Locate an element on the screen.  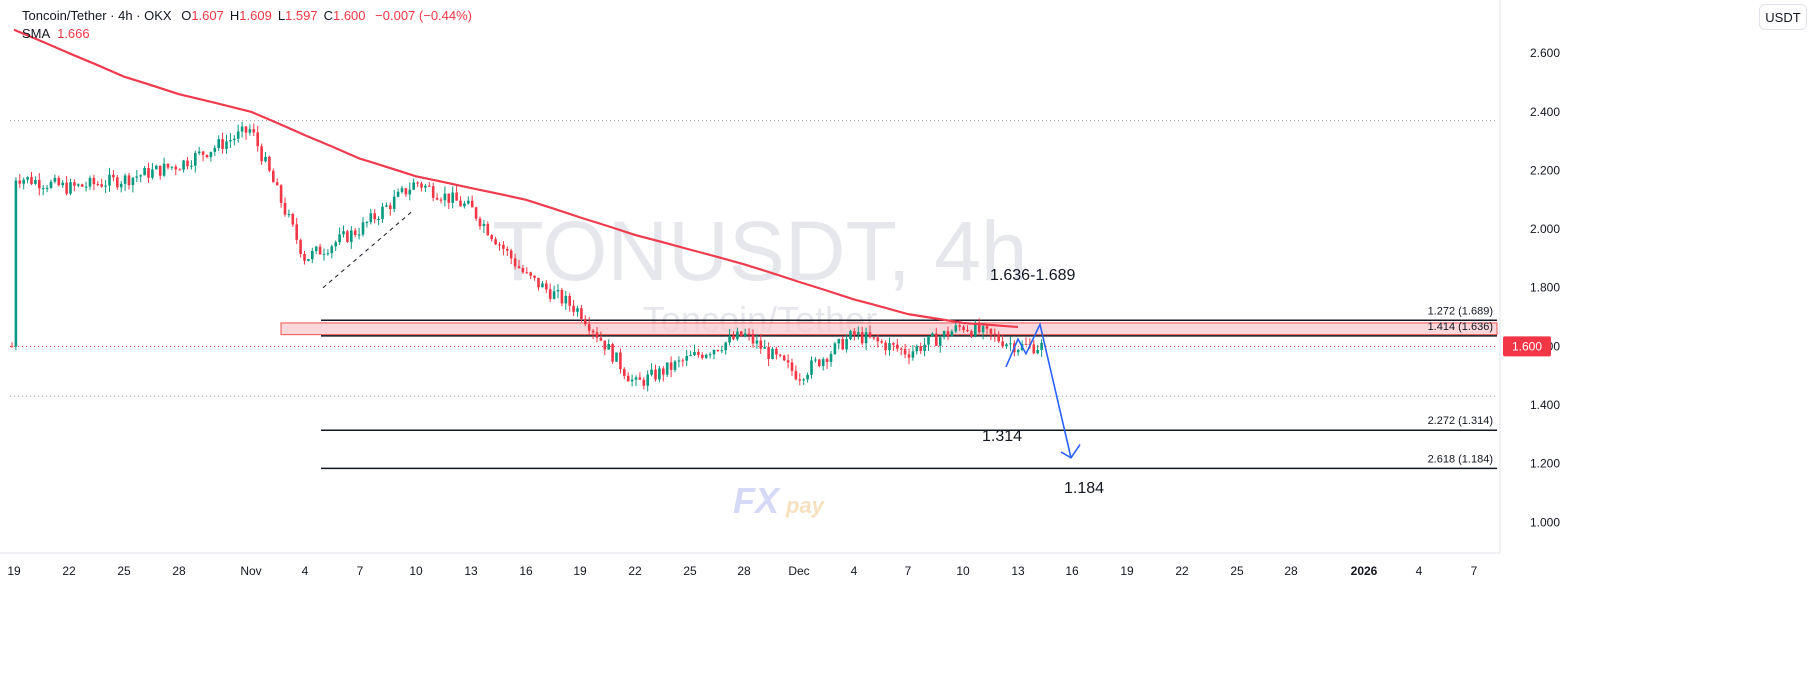
fib-level-label: 1.272 (1.689) is located at coordinates (1460, 311).